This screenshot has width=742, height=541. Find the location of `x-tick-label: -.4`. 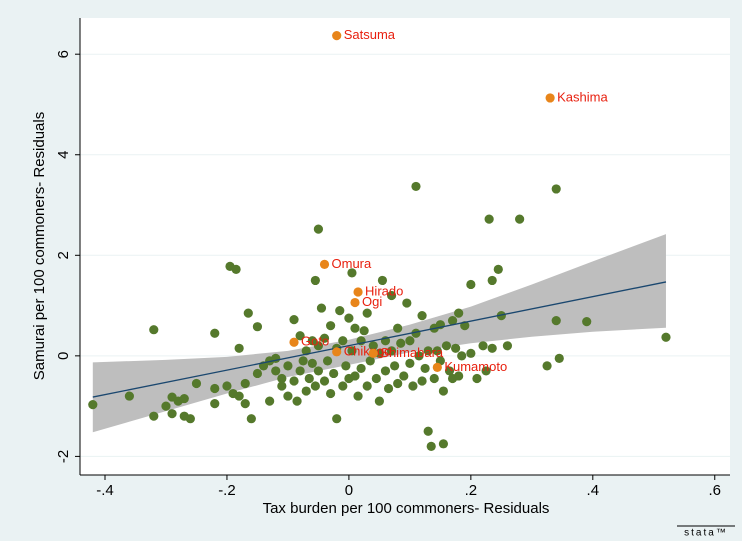

x-tick-label: -.4 is located at coordinates (105, 490).